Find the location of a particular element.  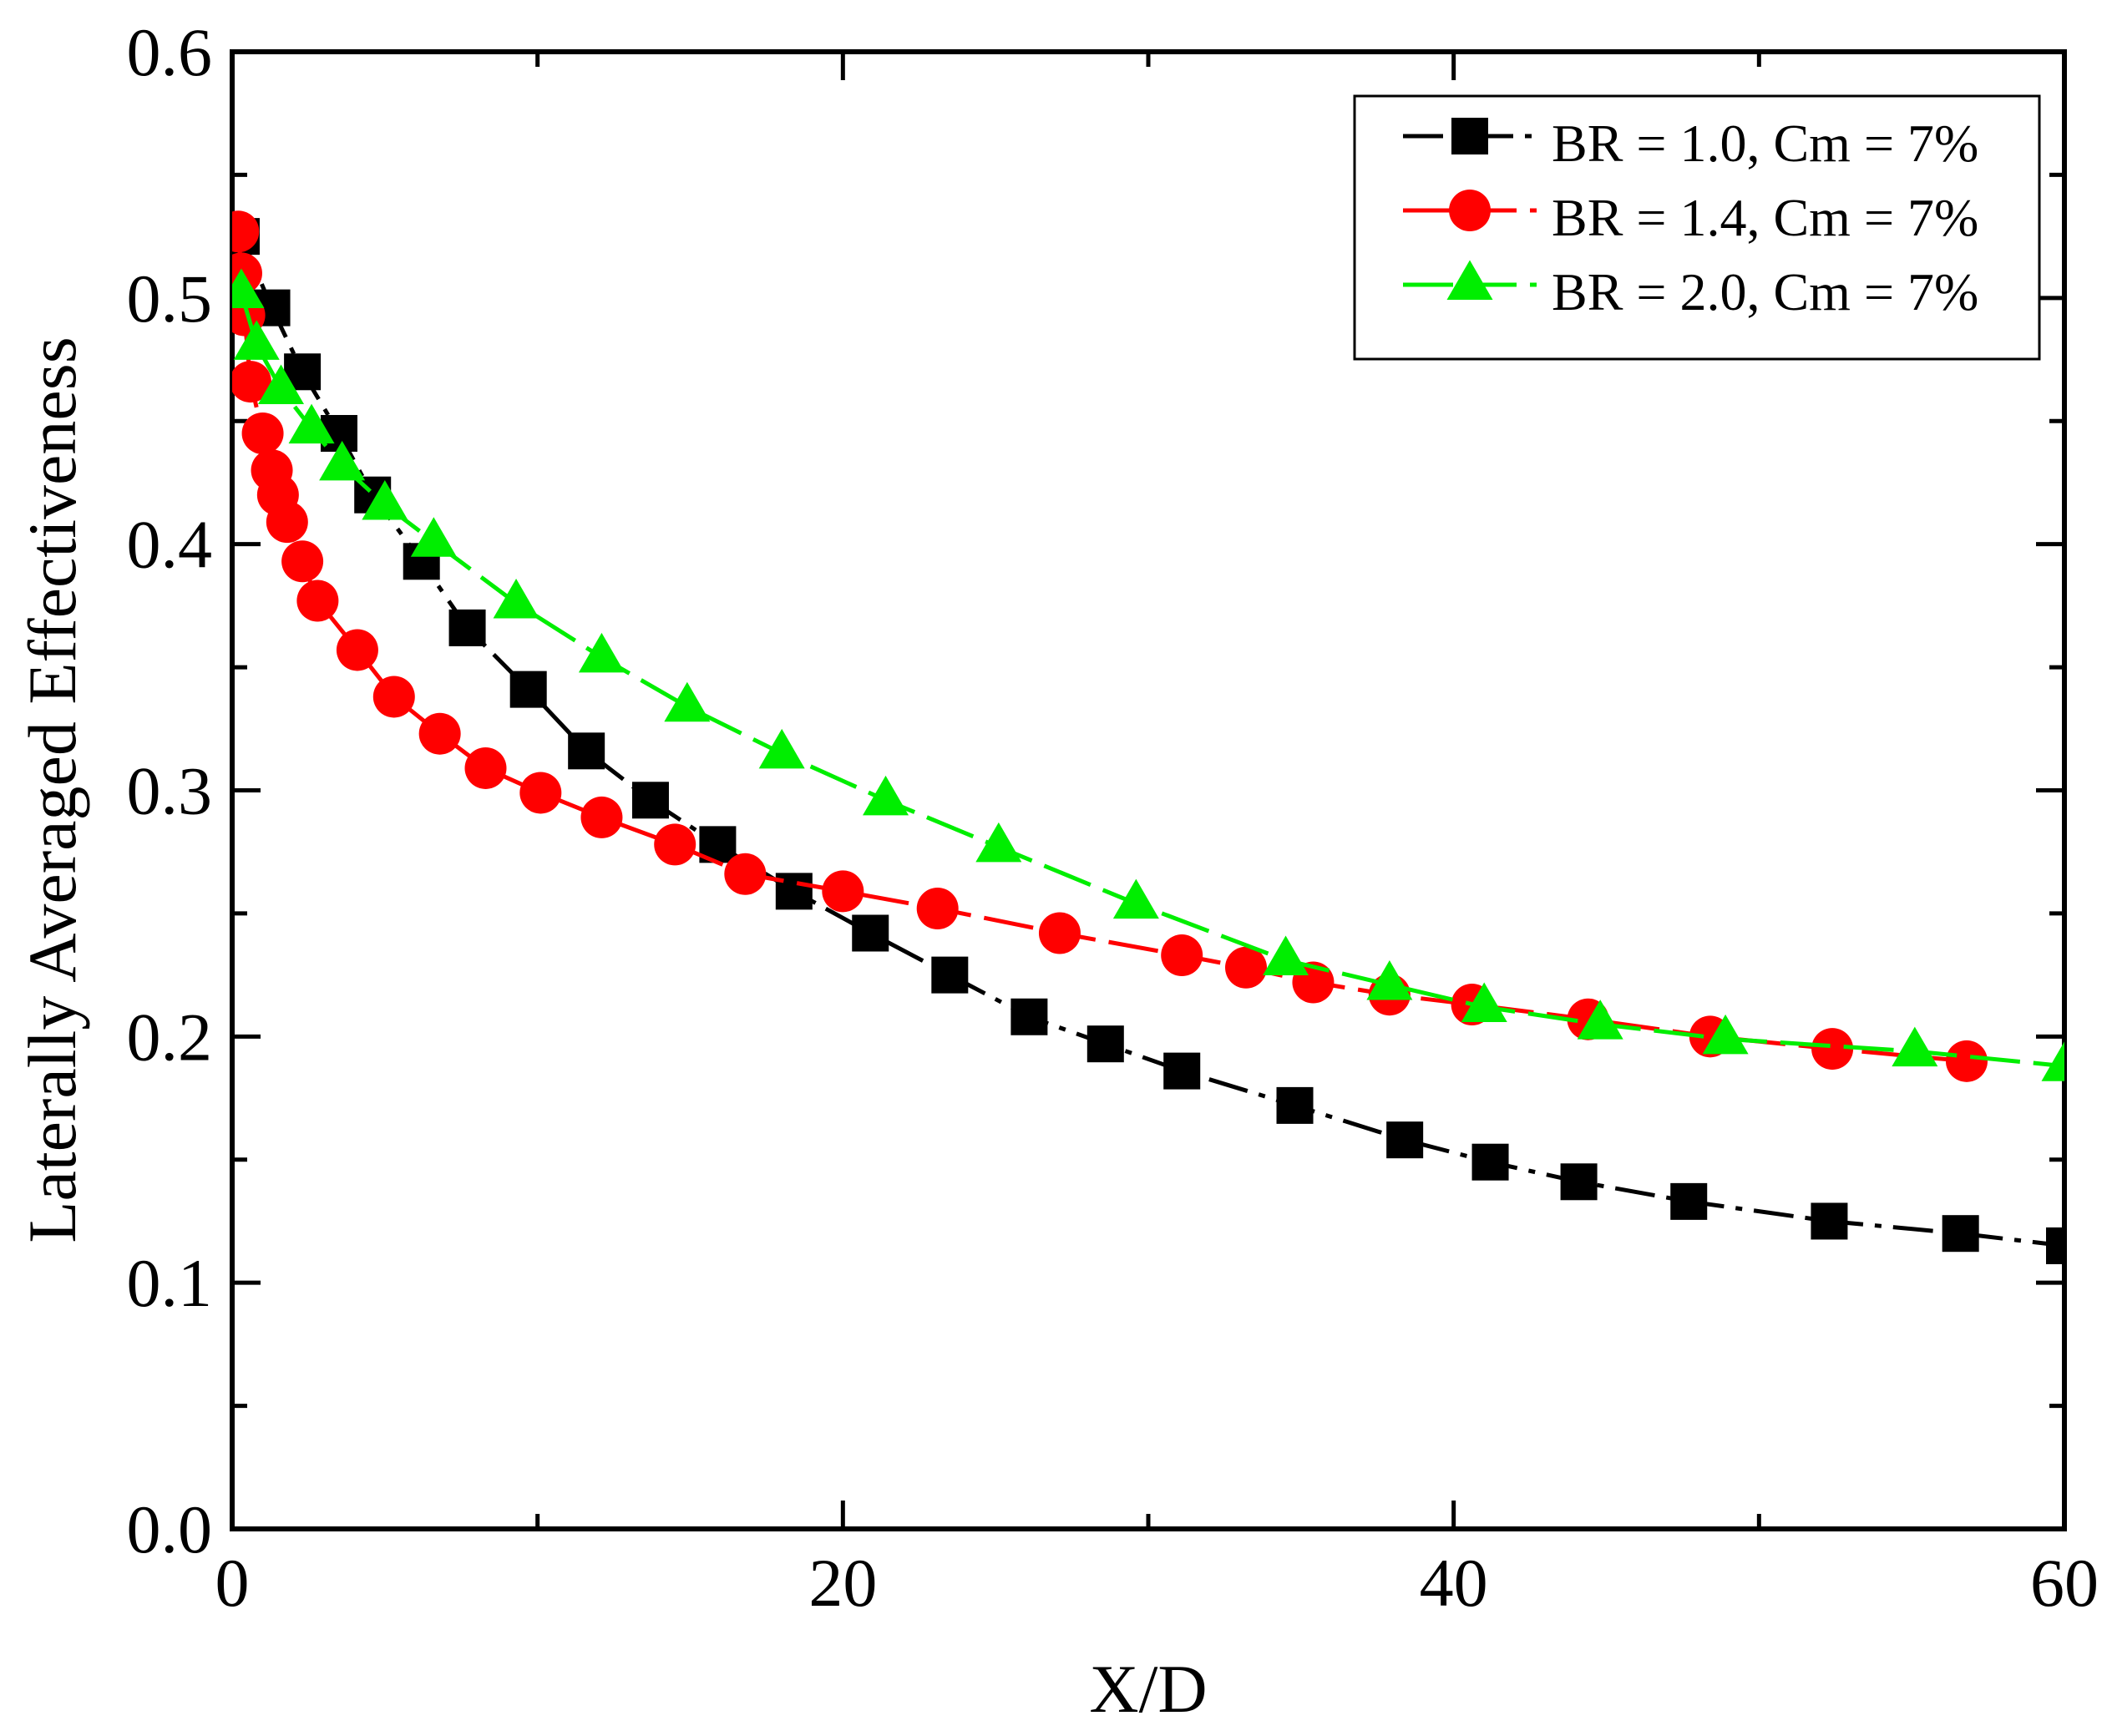

y-tick-label: 0.0 is located at coordinates (170, 1529).